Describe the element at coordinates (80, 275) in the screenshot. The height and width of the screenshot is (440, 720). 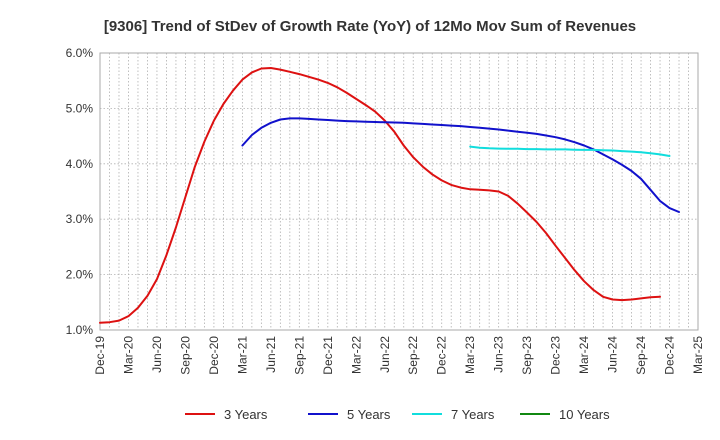
I see `y-tick-label: 2.0%` at that location.